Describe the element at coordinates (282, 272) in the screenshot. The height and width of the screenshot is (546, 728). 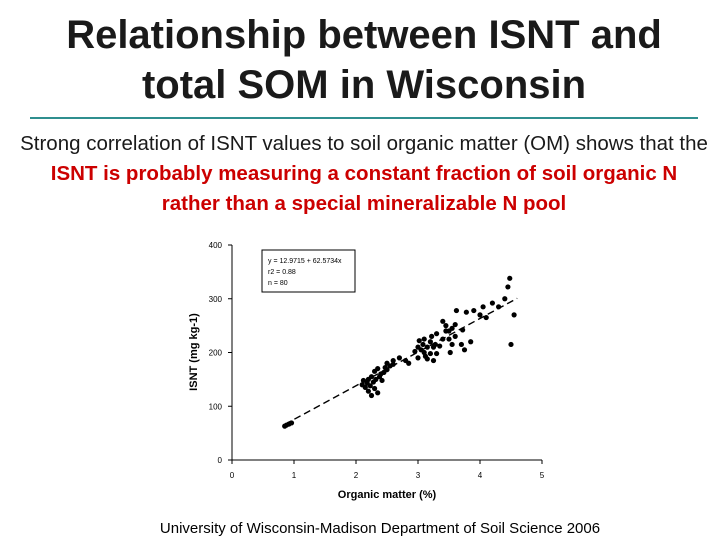
I see `annotation-r2: r2 = 0.88` at that location.